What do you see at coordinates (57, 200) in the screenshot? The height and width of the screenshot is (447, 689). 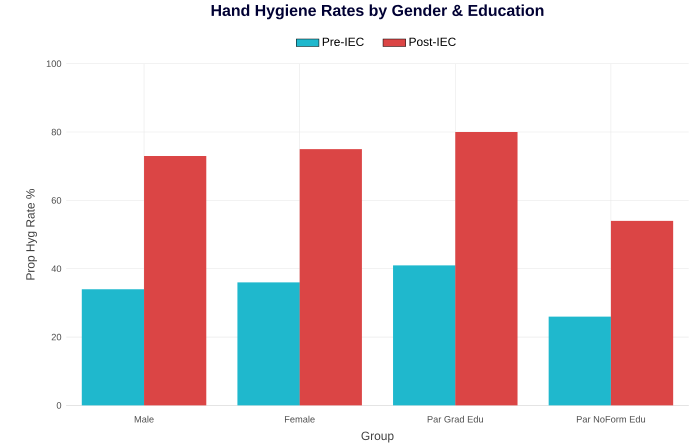 I see `y-tick-label: 60` at bounding box center [57, 200].